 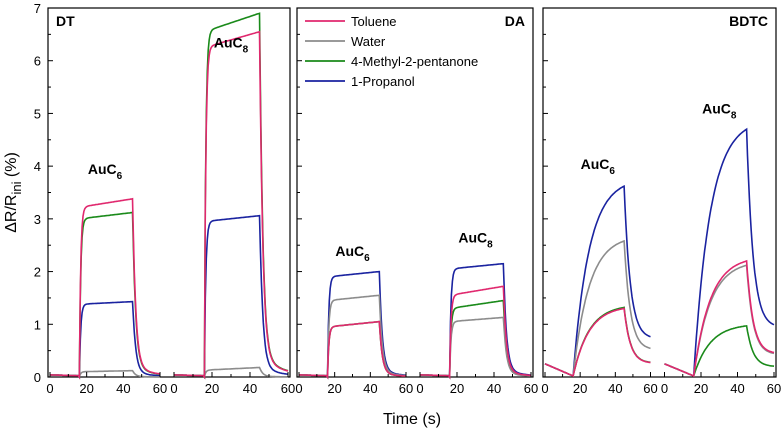 What do you see at coordinates (37, 166) in the screenshot?
I see `y-tick-label: 4` at bounding box center [37, 166].